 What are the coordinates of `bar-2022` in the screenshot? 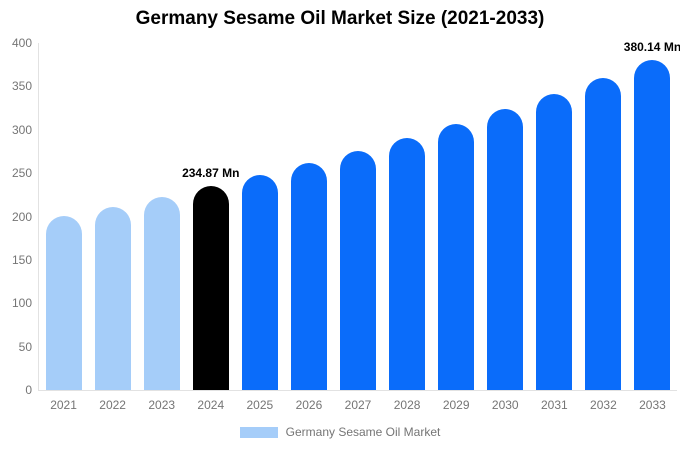 It's located at (112, 298).